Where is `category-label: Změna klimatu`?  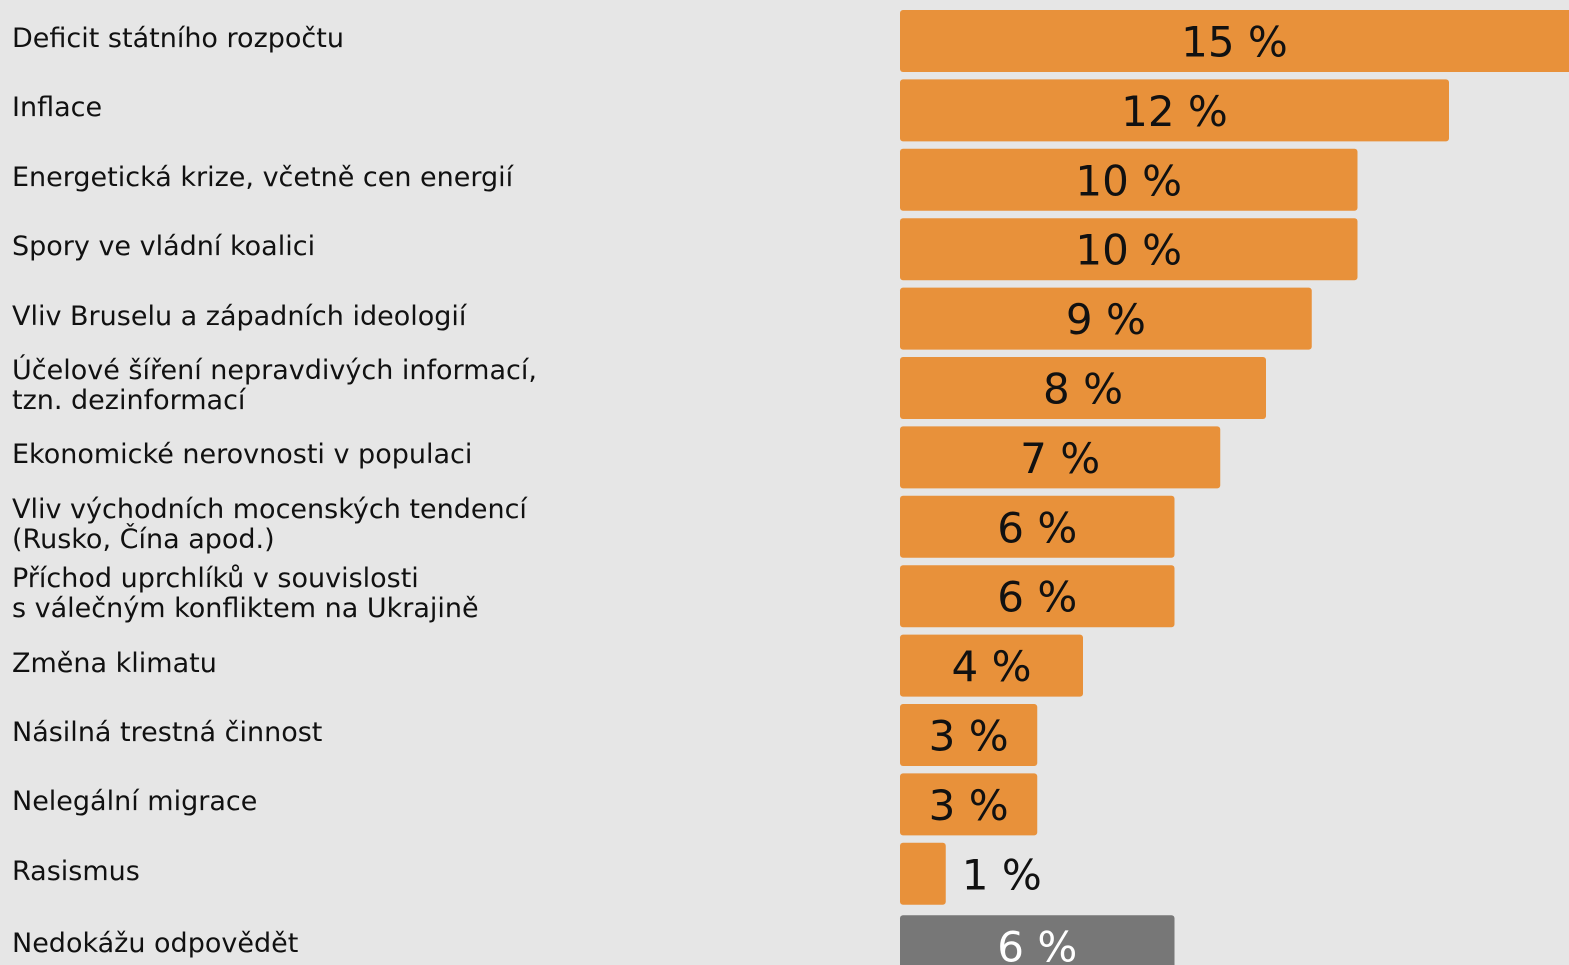
category-label: Změna klimatu is located at coordinates (114, 663).